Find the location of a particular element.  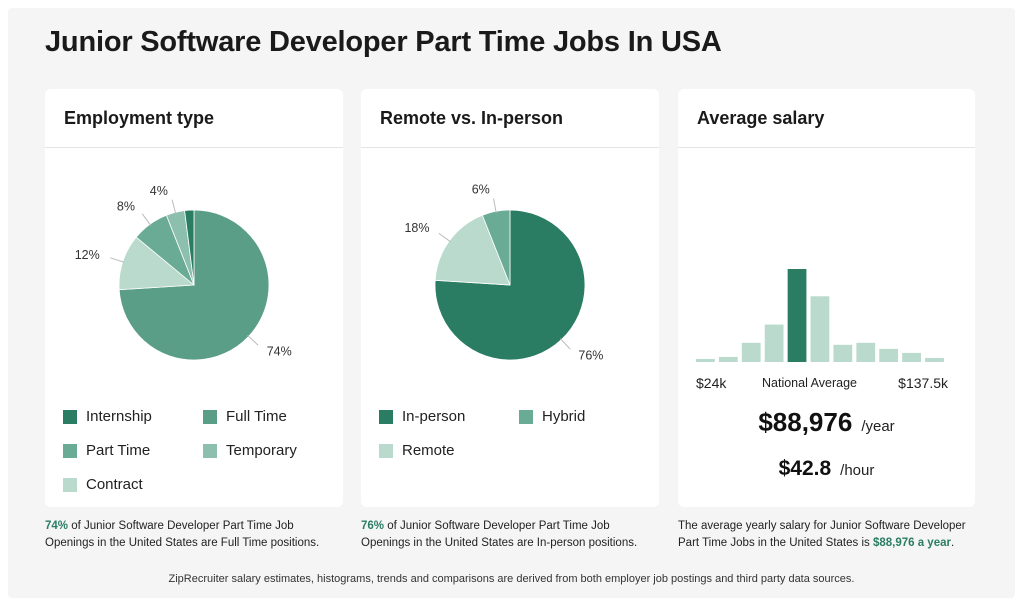

legend-item-full-time: Full Time is located at coordinates (245, 416).